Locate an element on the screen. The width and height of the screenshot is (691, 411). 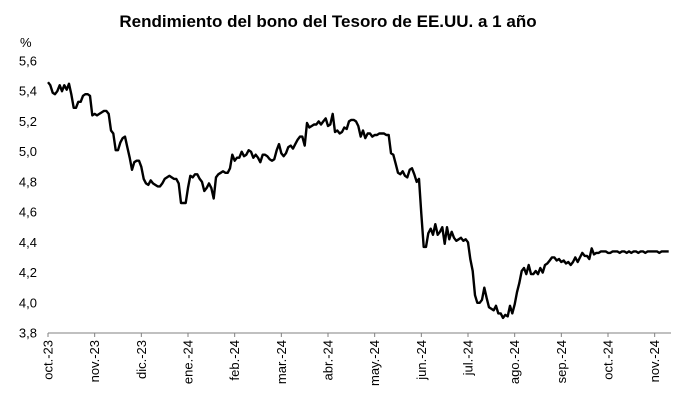
y-tick-label: 4,8 is located at coordinates (28, 181).